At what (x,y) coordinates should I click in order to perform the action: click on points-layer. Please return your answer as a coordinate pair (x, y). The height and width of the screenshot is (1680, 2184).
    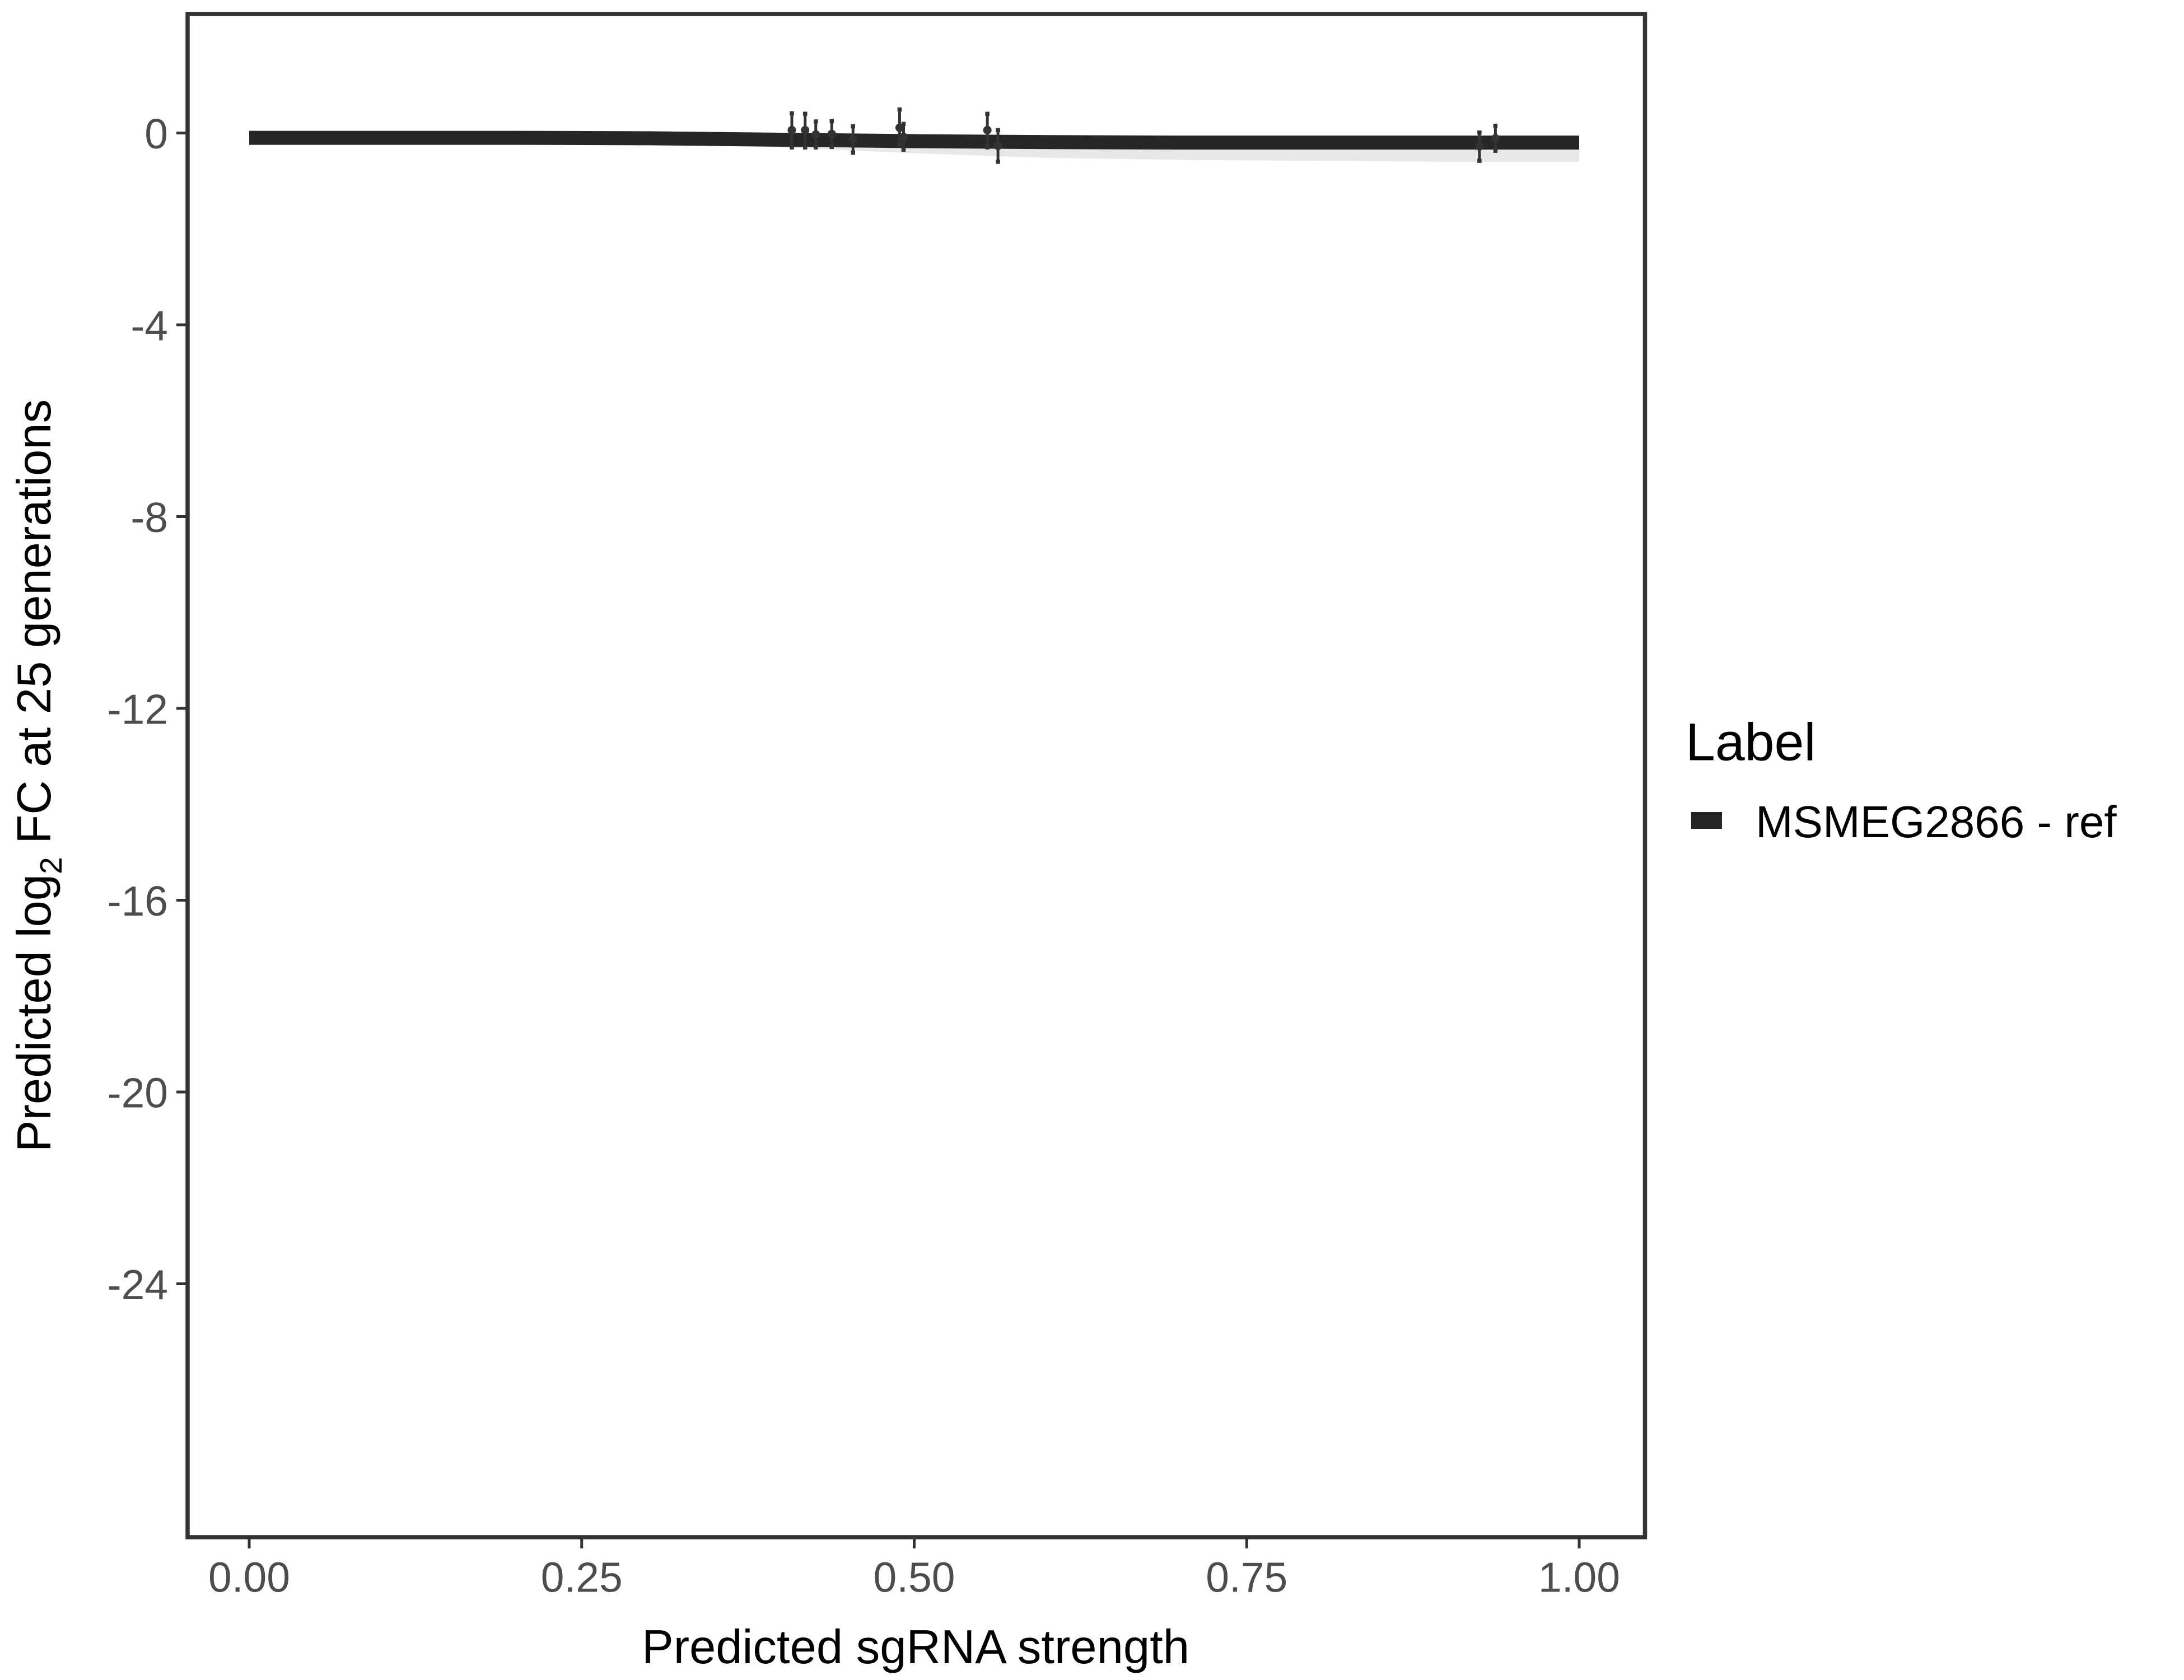
    Looking at the image, I should click on (1144, 136).